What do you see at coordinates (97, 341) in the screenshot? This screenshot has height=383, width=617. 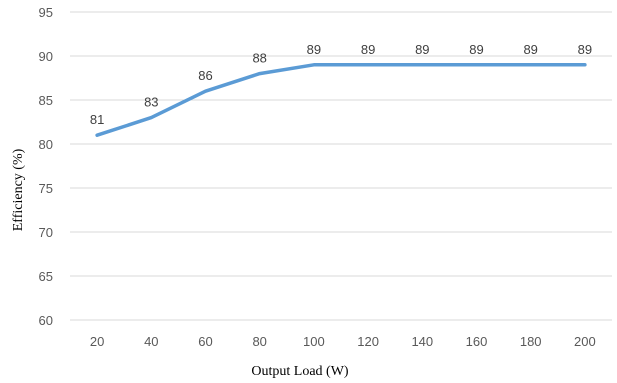 I see `x-tick-label: 20` at bounding box center [97, 341].